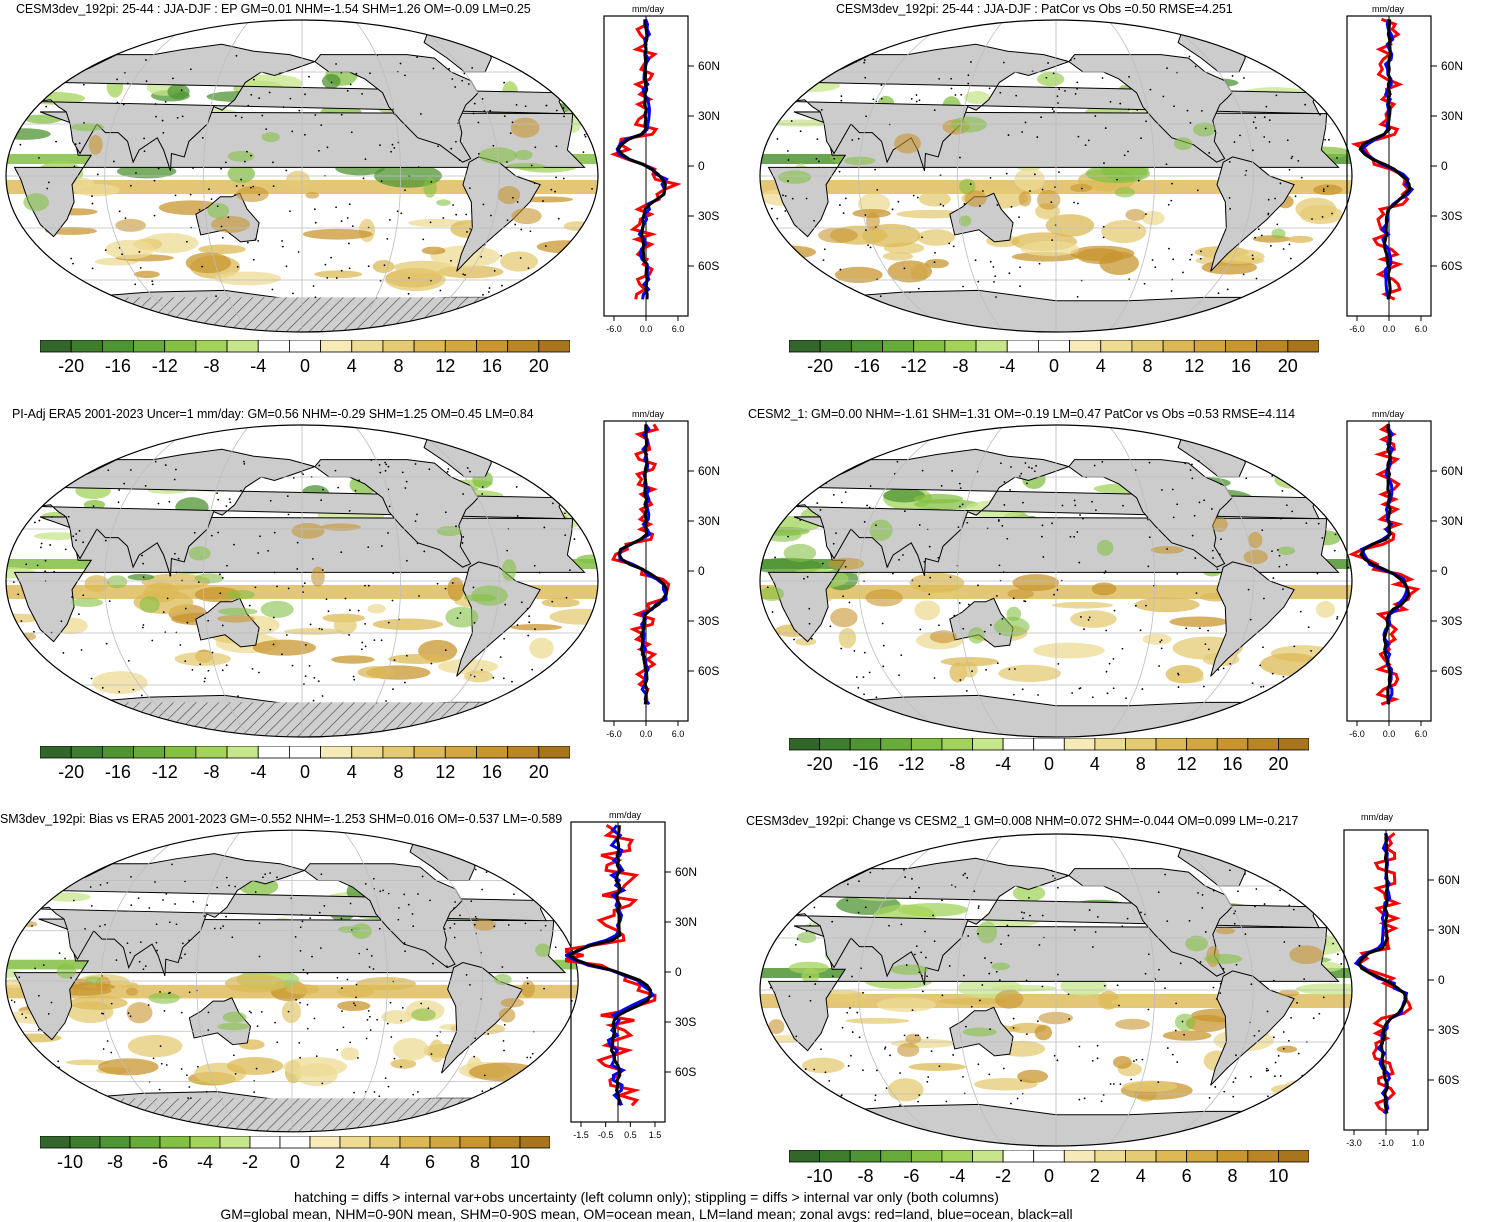 This screenshot has width=1493, height=1222. What do you see at coordinates (1449, 930) in the screenshot?
I see `lat-tick-label: 30N` at bounding box center [1449, 930].